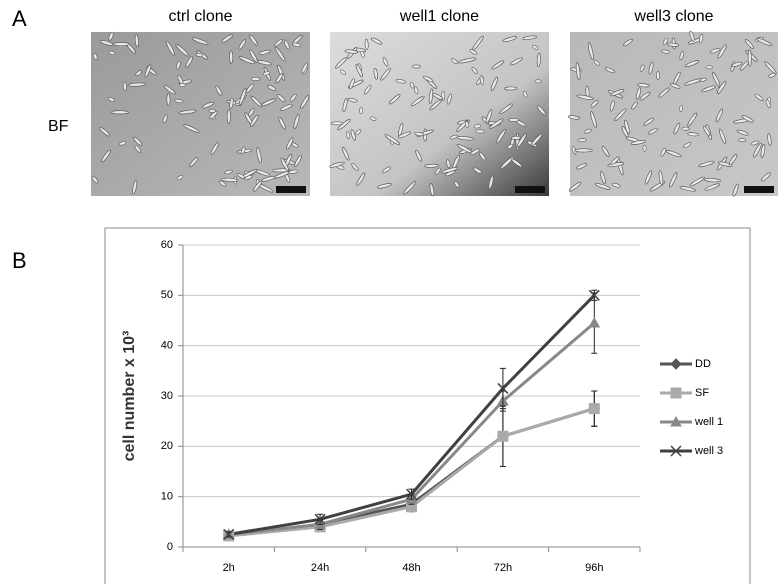 Image resolution: width=778 pixels, height=584 pixels. Describe the element at coordinates (167, 446) in the screenshot. I see `y-tick-label: 20` at that location.